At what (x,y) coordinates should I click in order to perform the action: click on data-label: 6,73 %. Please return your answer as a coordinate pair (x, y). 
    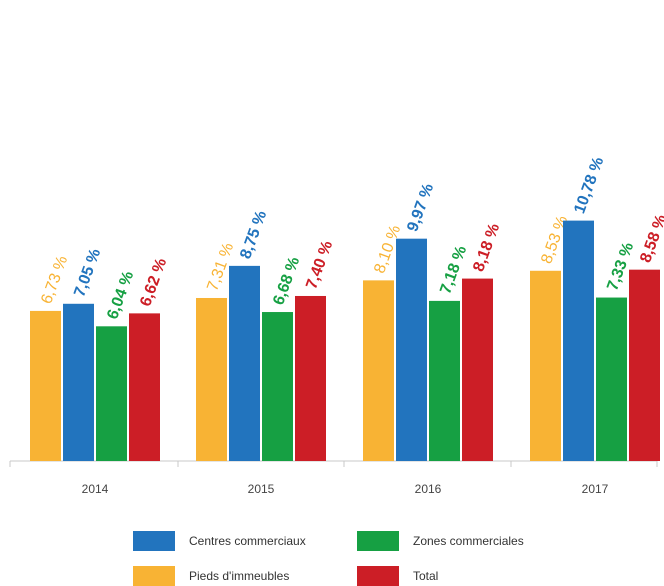
    Looking at the image, I should click on (54, 280).